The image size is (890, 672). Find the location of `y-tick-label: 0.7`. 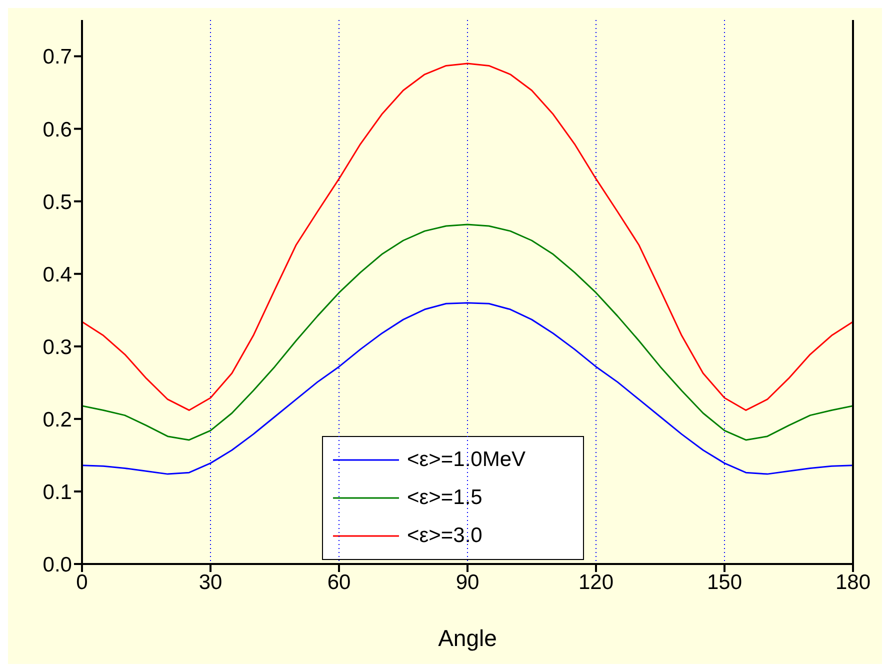

y-tick-label: 0.7 is located at coordinates (57, 57).